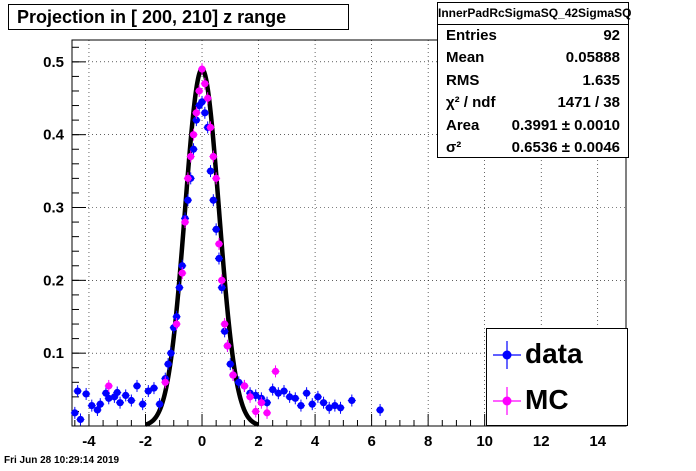  What do you see at coordinates (145, 441) in the screenshot?
I see `x-tick-label: -2` at bounding box center [145, 441].